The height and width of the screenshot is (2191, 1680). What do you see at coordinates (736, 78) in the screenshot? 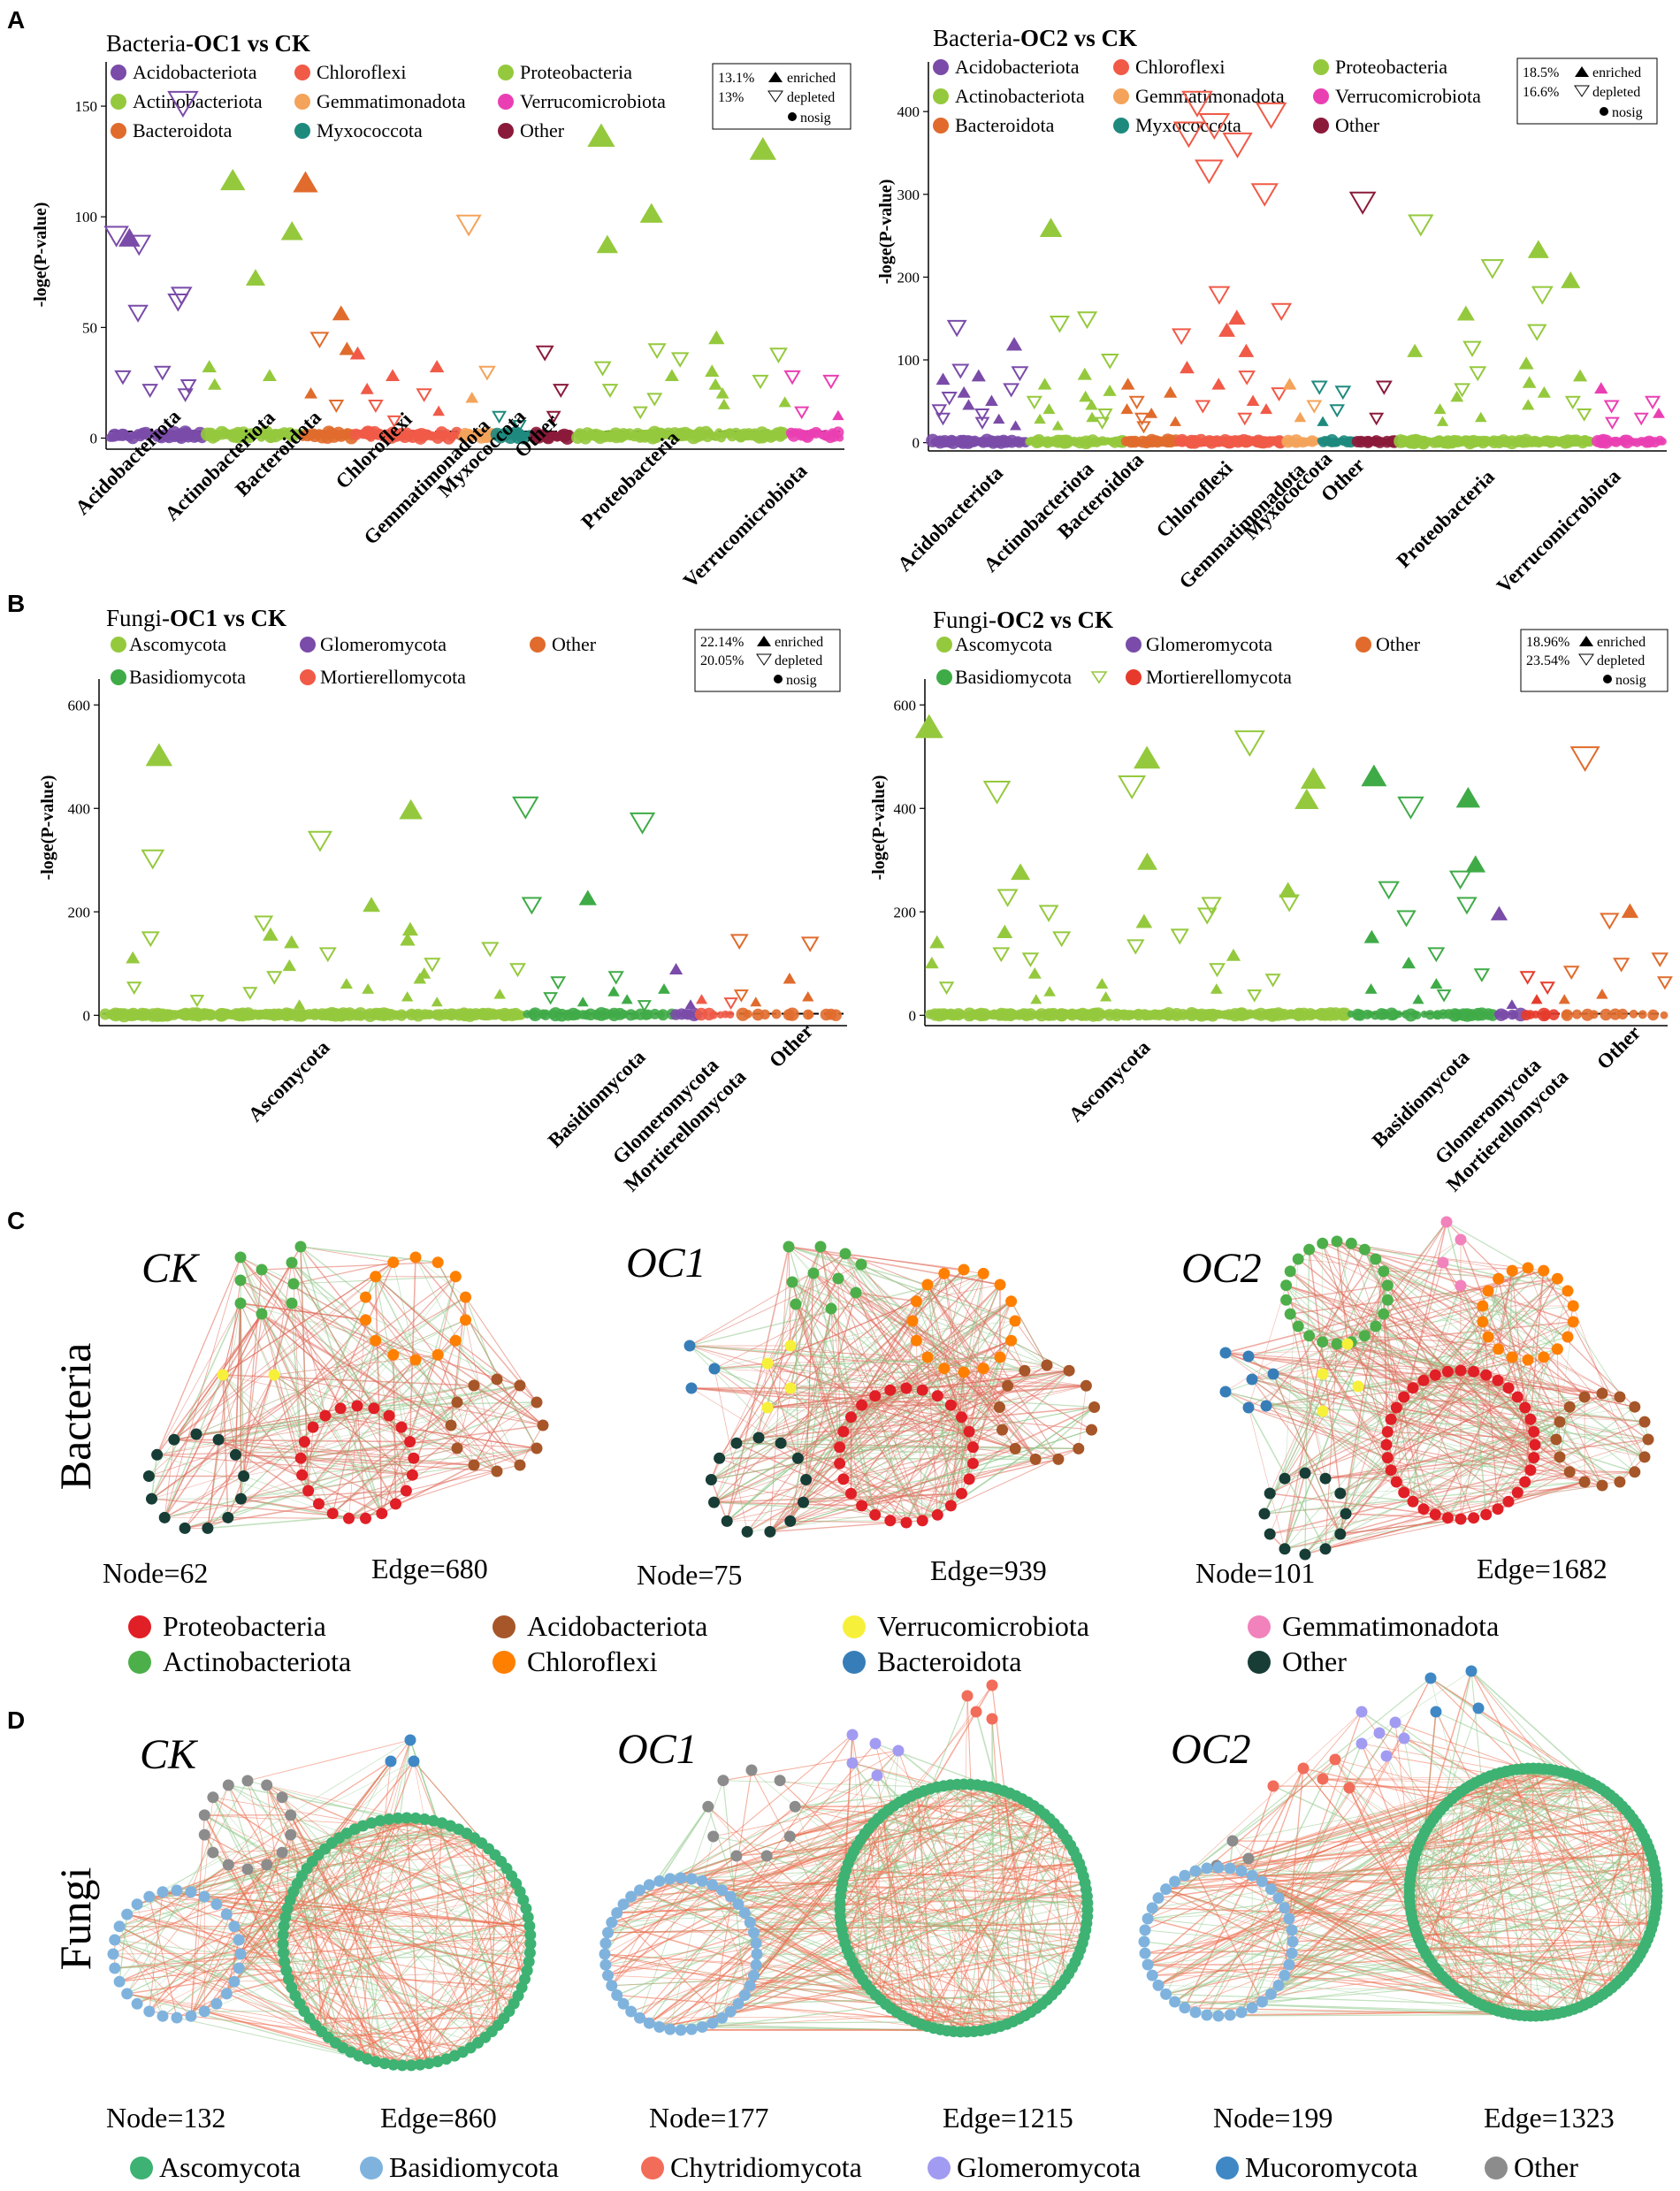
I see `enriched-pct: 13.1%` at bounding box center [736, 78].